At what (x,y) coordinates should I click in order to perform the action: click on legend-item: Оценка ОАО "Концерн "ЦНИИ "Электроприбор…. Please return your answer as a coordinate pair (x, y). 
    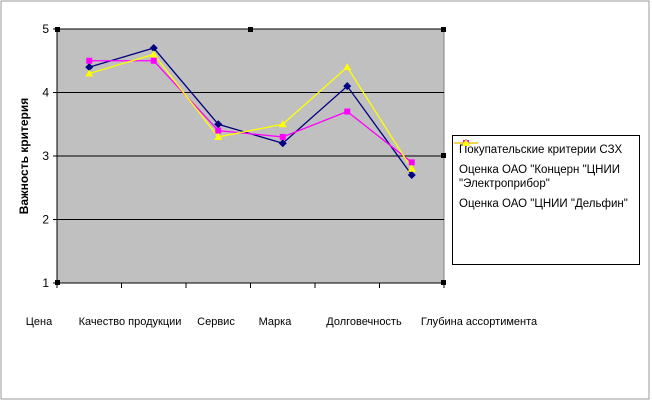
    Looking at the image, I should click on (544, 165).